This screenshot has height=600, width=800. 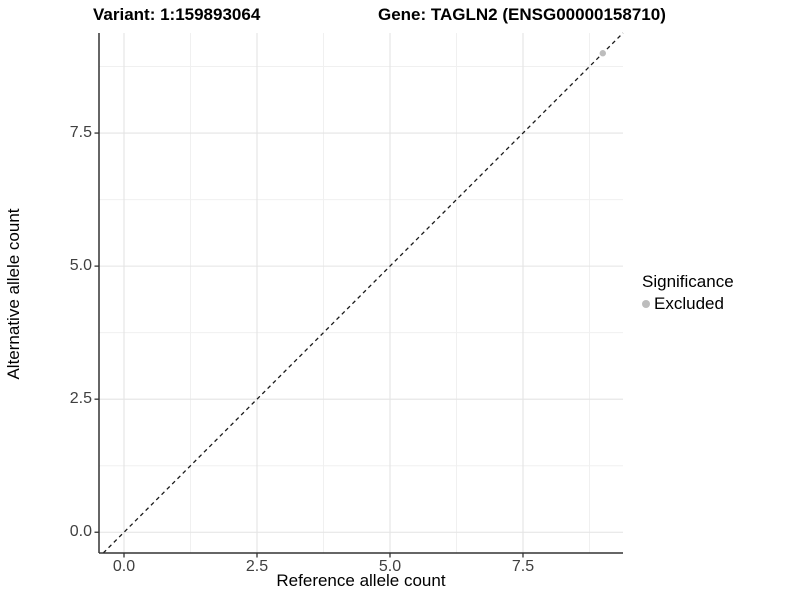 I want to click on legend-item-excluded: Excluded, so click(x=688, y=304).